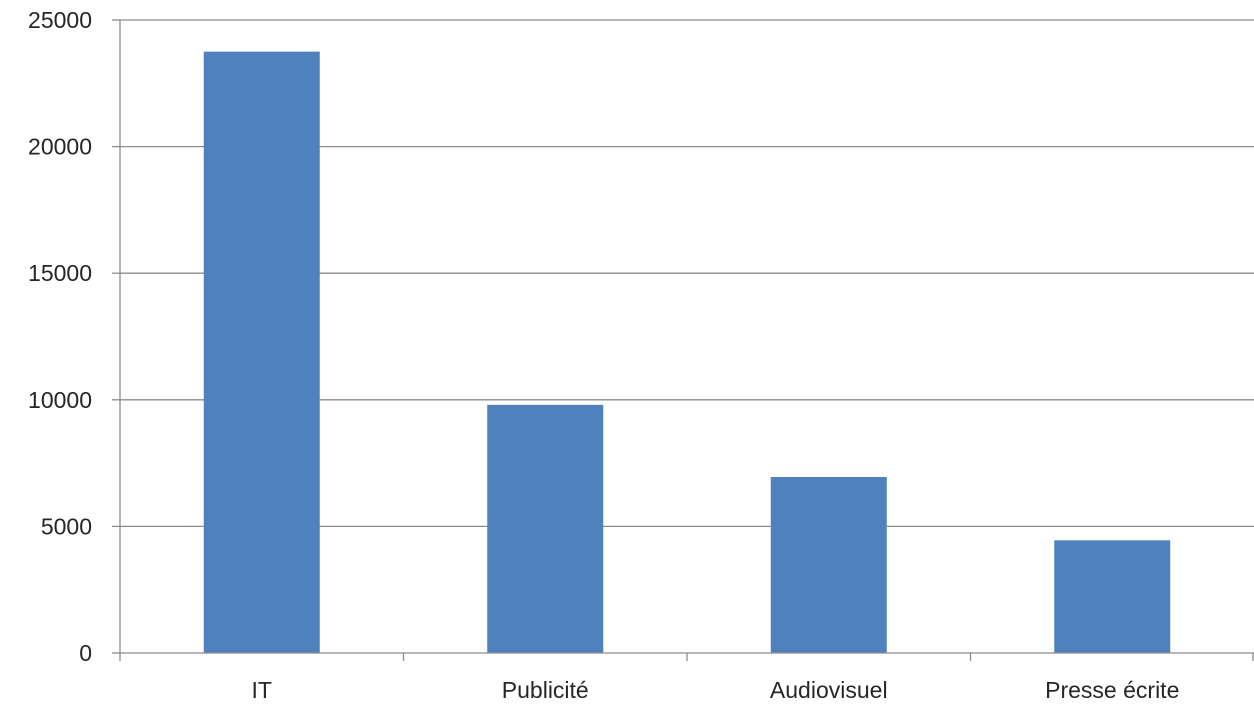  What do you see at coordinates (60, 400) in the screenshot?
I see `y-tick-label: 10000` at bounding box center [60, 400].